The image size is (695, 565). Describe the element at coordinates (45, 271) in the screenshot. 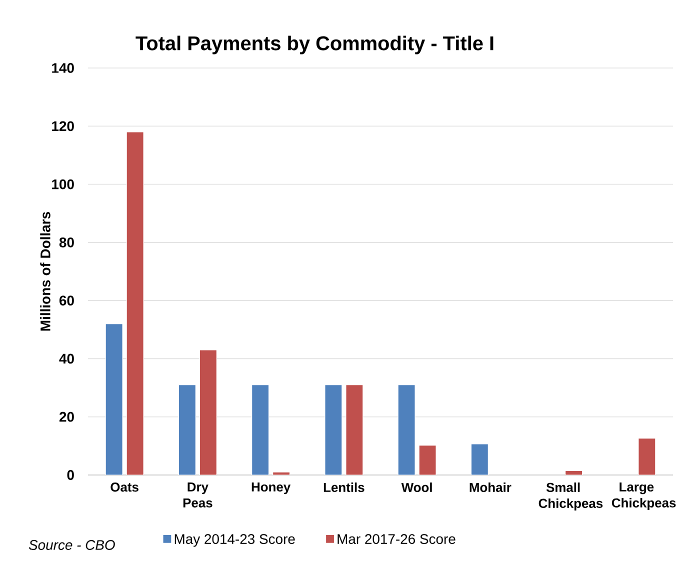

I see `y-axis-title: Millions of Dollars` at that location.